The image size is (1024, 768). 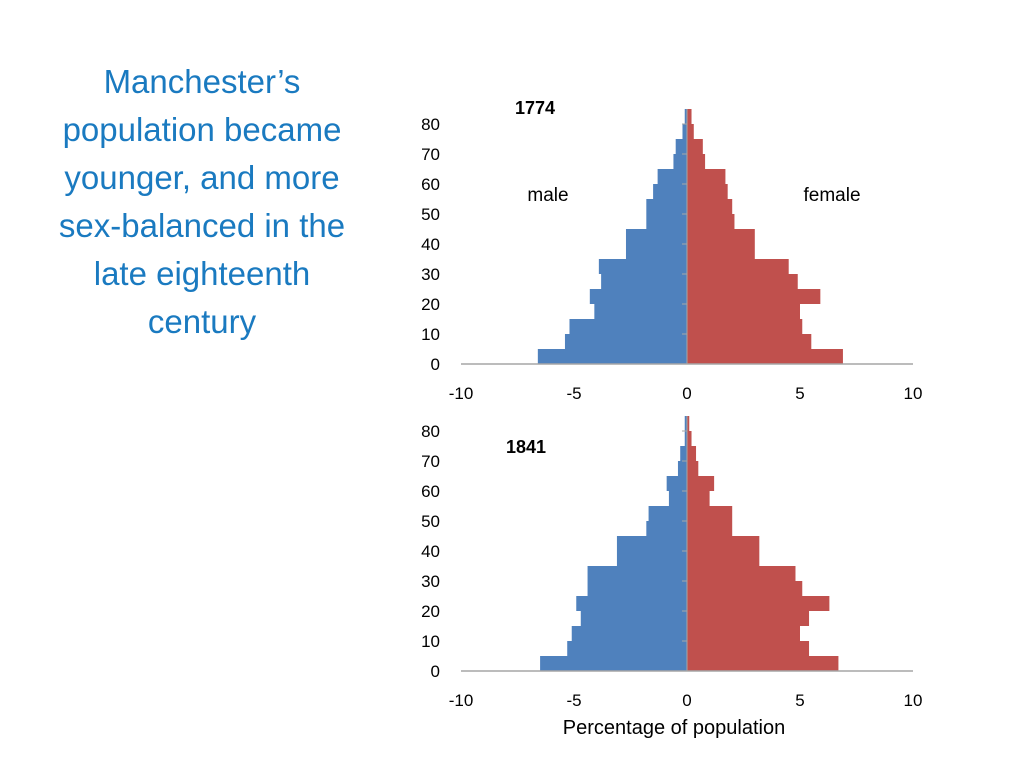 What do you see at coordinates (202, 225) in the screenshot?
I see `title-line: sex-balanced in the` at bounding box center [202, 225].